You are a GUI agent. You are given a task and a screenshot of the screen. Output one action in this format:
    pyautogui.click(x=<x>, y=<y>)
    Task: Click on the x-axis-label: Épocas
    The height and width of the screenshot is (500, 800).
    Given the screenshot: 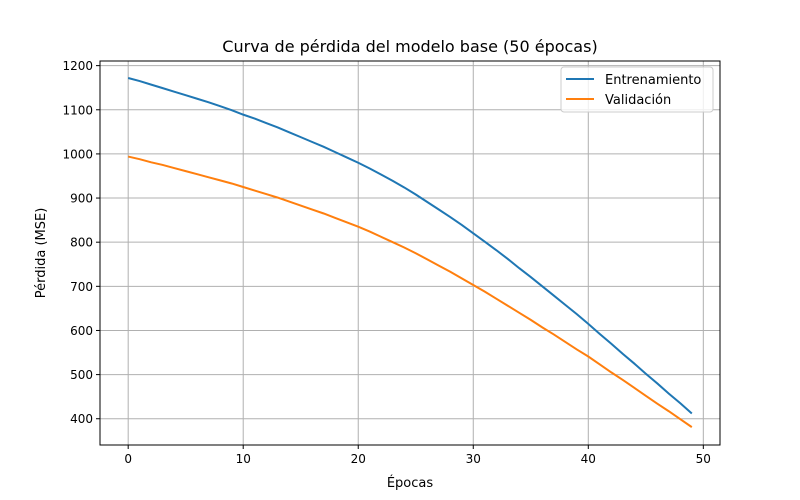 What is the action you would take?
    pyautogui.click(x=410, y=483)
    